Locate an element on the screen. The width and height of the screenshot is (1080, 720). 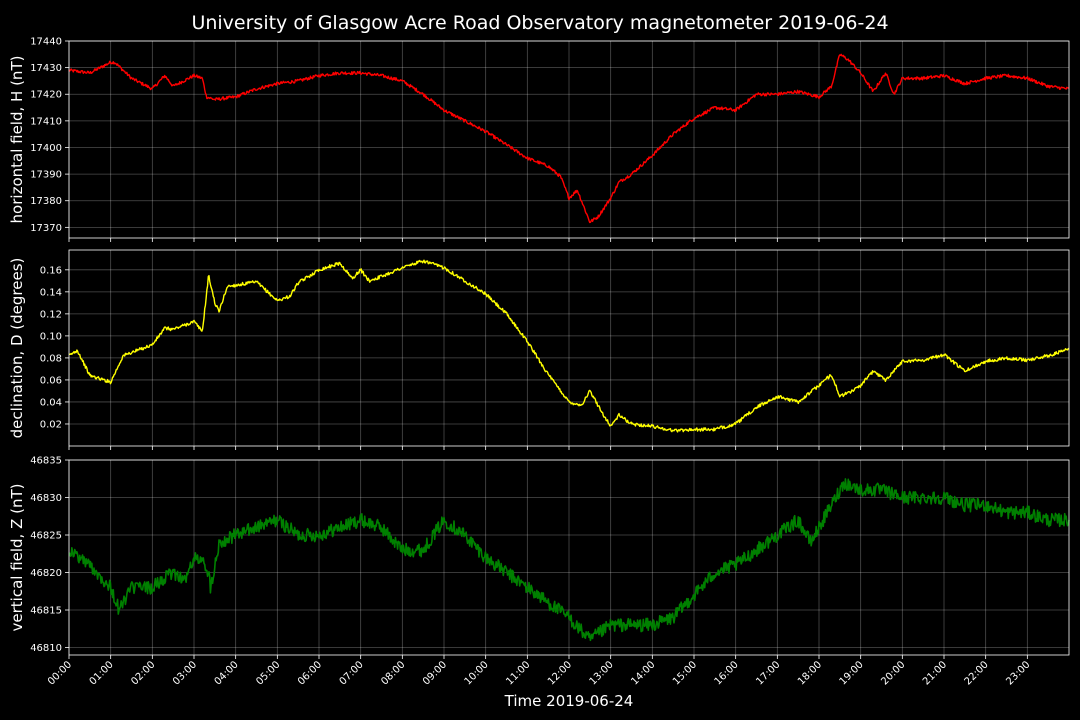
y-tick-label: 0.12 is located at coordinates (51, 314).